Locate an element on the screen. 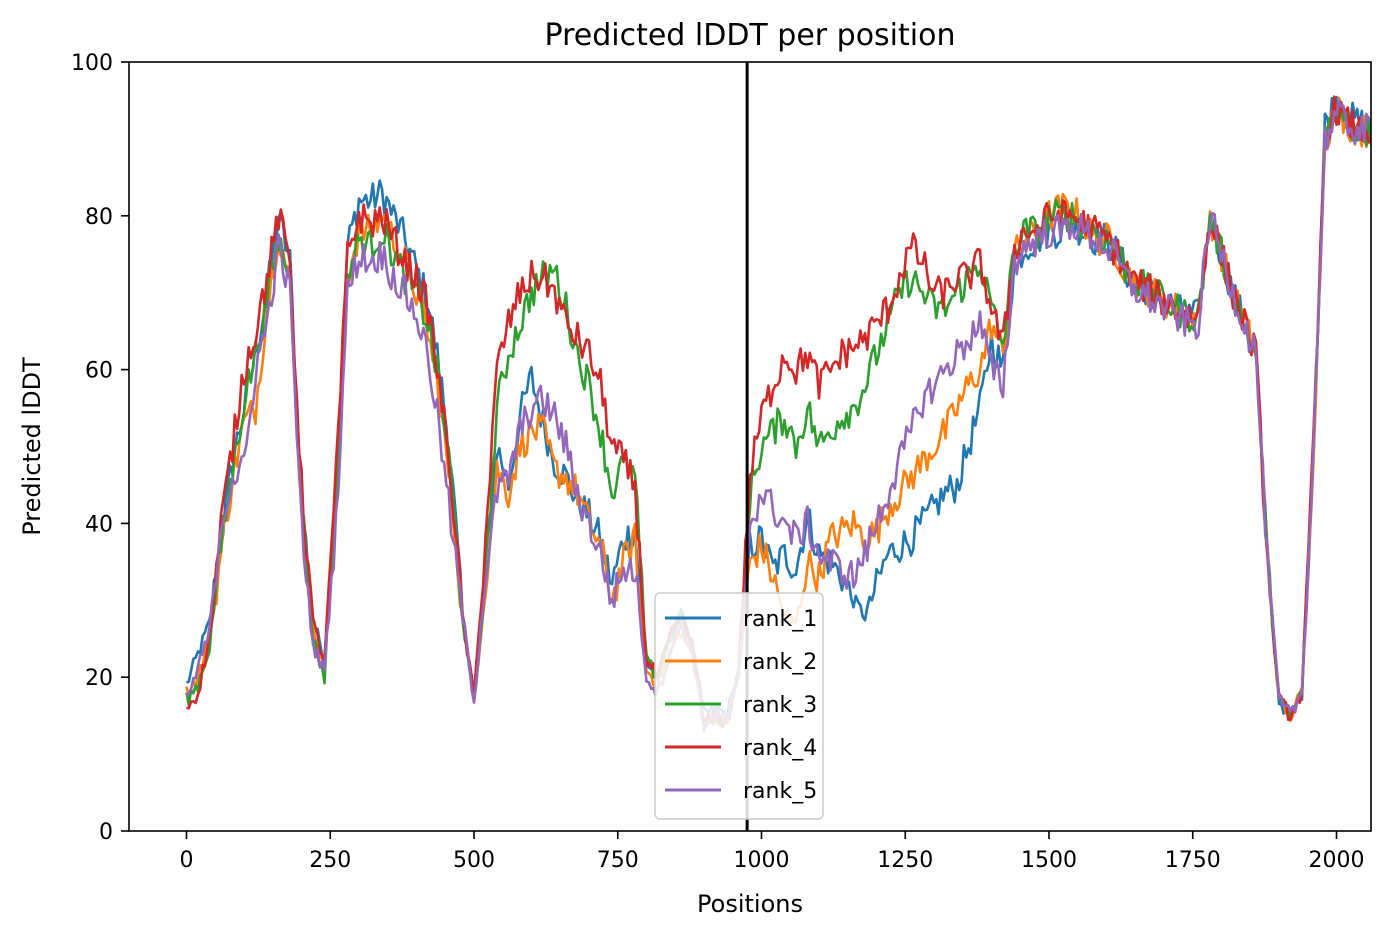 This screenshot has height=943, width=1396. x-tick-label: 1250 is located at coordinates (905, 860).